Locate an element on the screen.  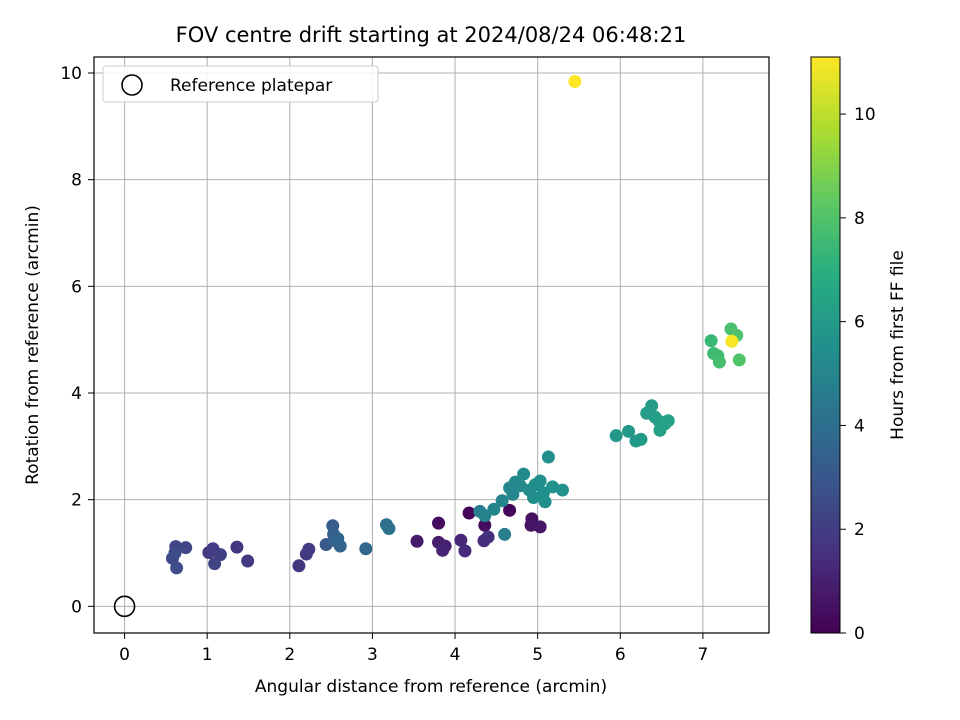
x-tick-label: 6 is located at coordinates (620, 655).